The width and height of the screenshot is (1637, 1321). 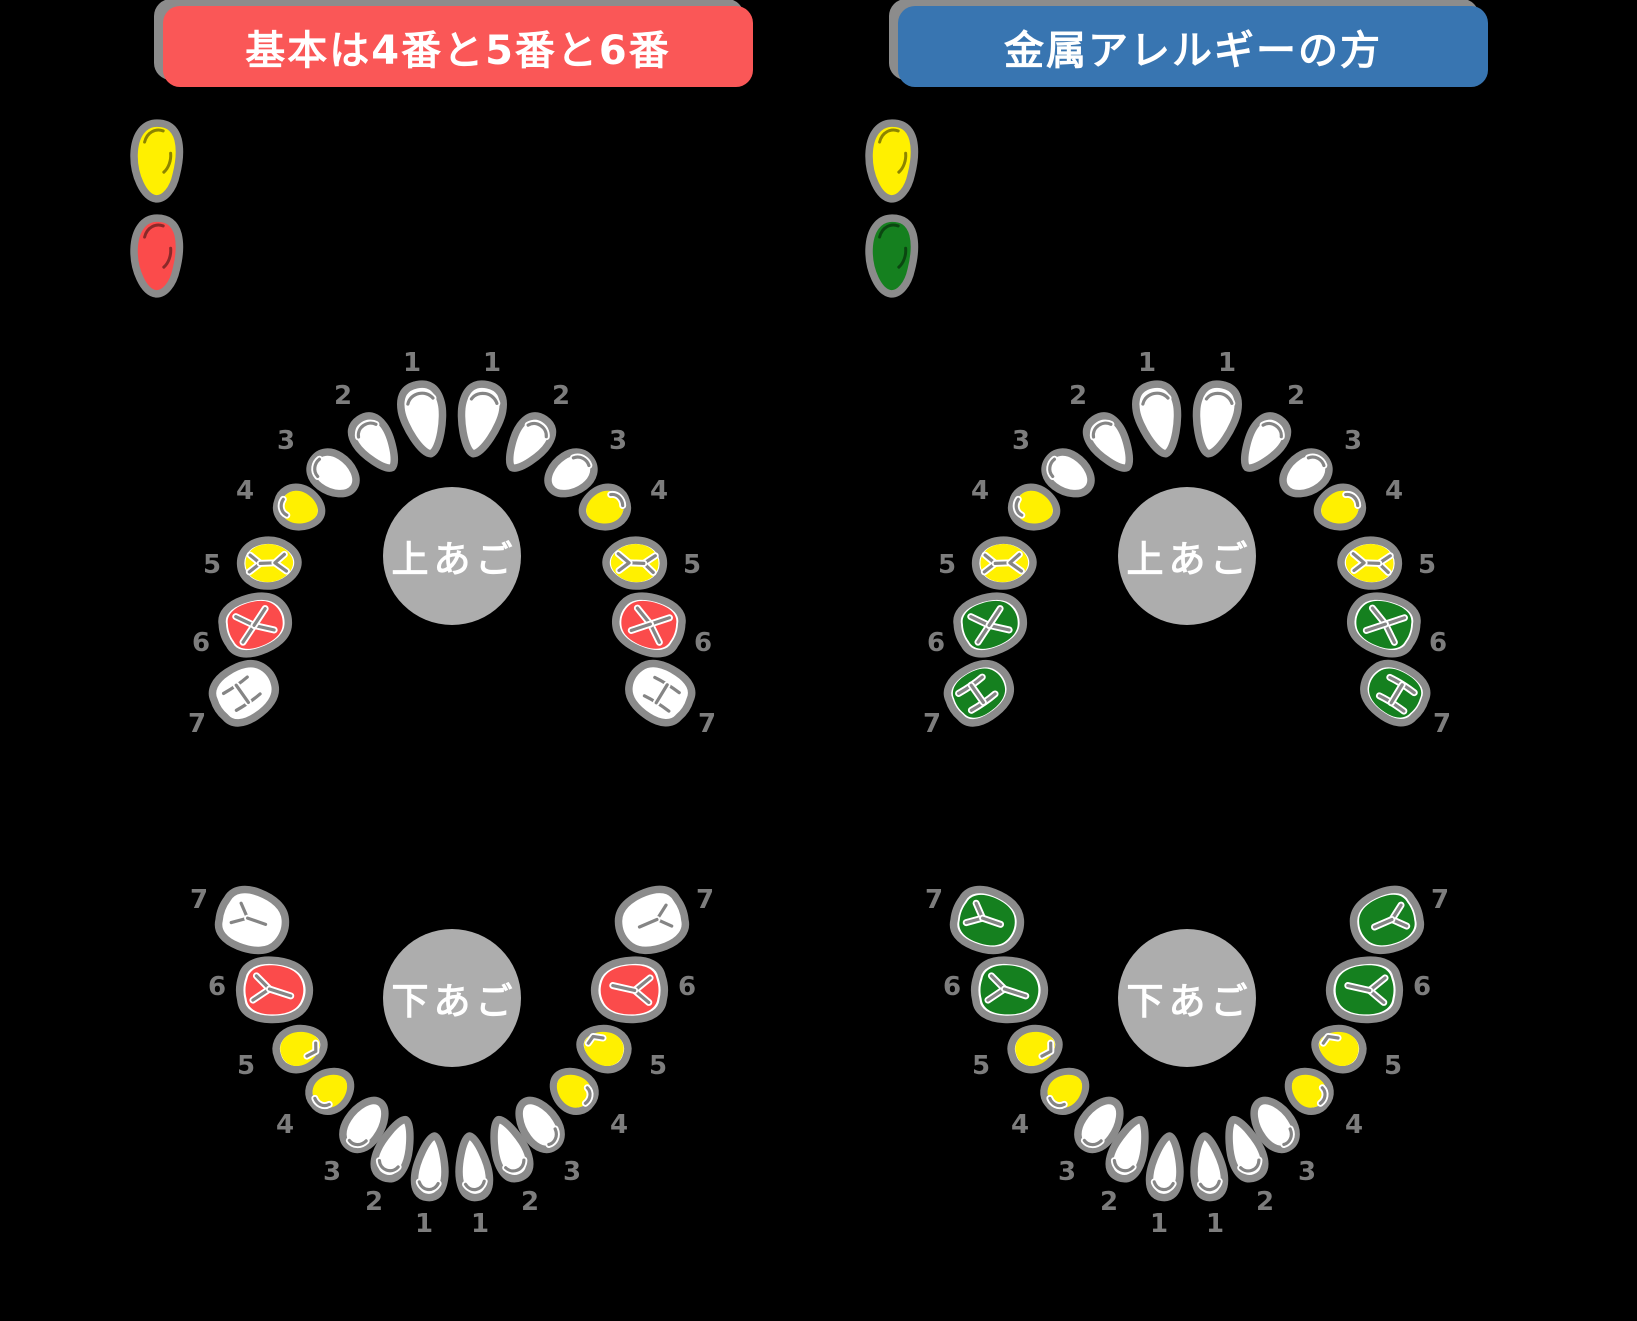 I want to click on header-metal-allergy: 金属アレルギーの方, so click(x=1193, y=46).